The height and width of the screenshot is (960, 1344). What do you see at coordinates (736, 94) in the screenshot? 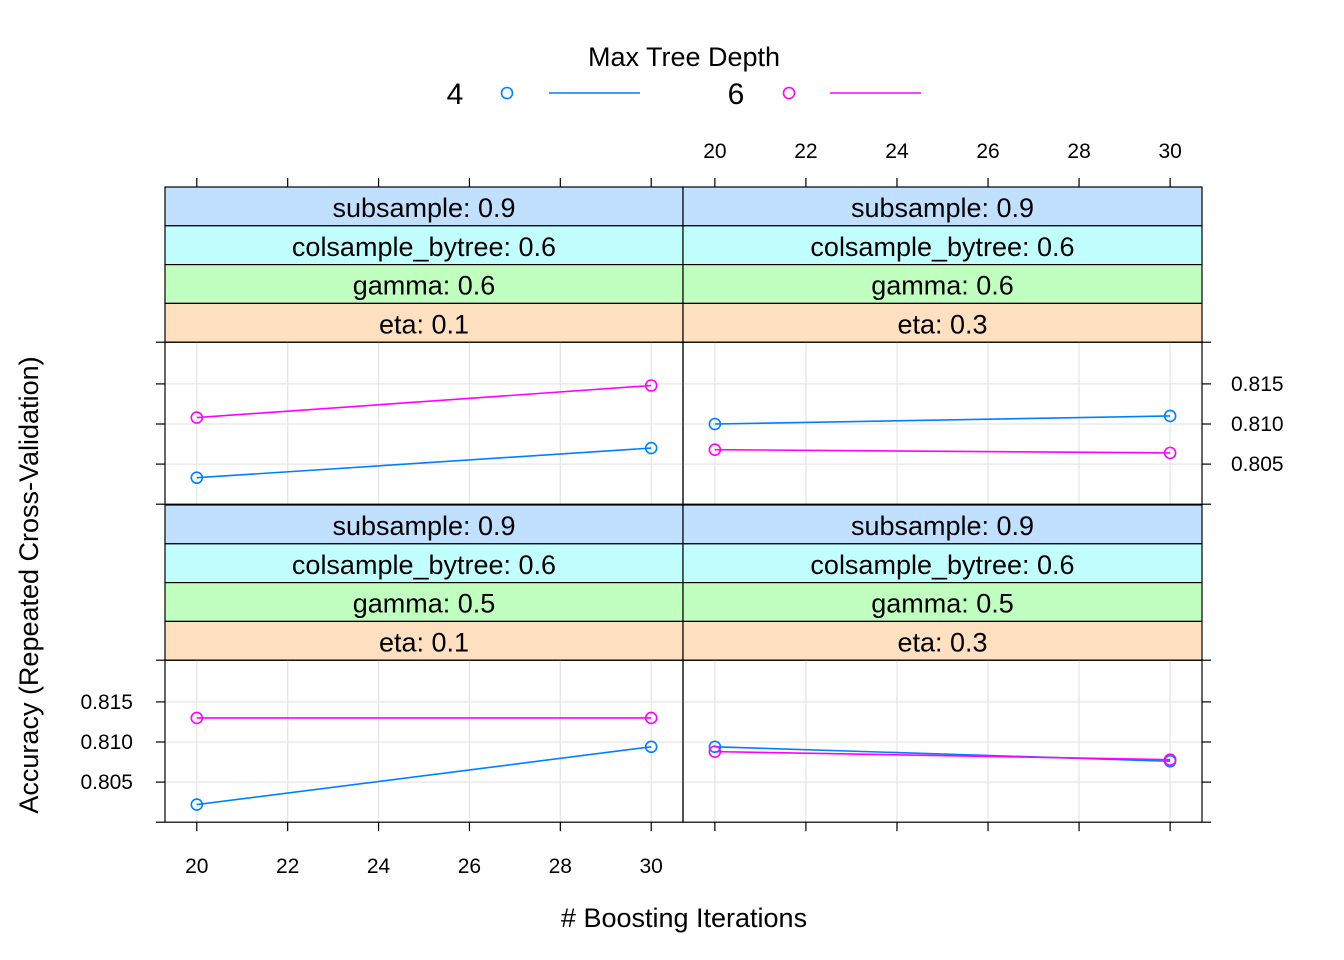
I see `legend-label-6: 6` at bounding box center [736, 94].